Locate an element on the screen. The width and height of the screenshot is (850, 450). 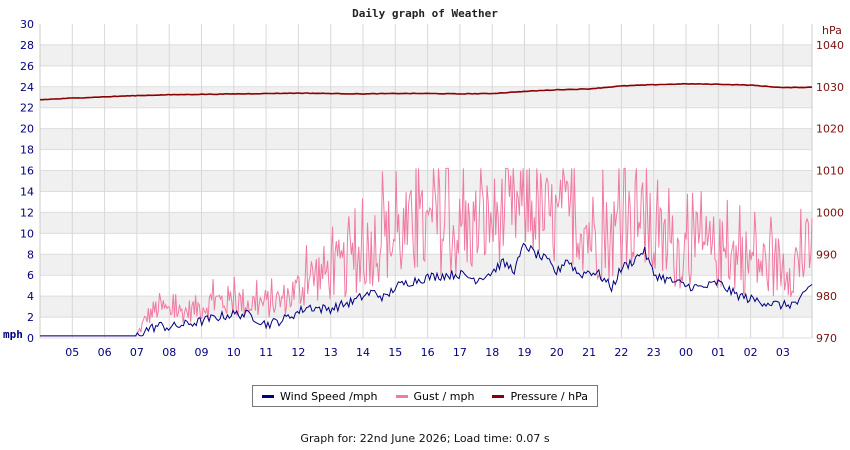
right-tick-label: 1030 is located at coordinates (830, 87).